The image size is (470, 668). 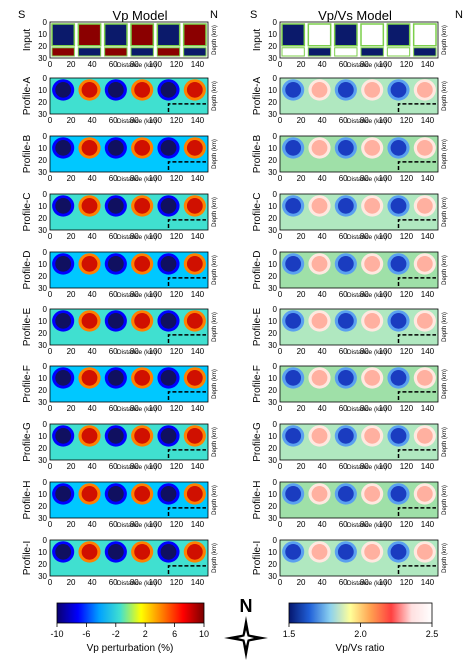 What do you see at coordinates (257, 270) in the screenshot?
I see `row-label: Profile-D` at bounding box center [257, 270].